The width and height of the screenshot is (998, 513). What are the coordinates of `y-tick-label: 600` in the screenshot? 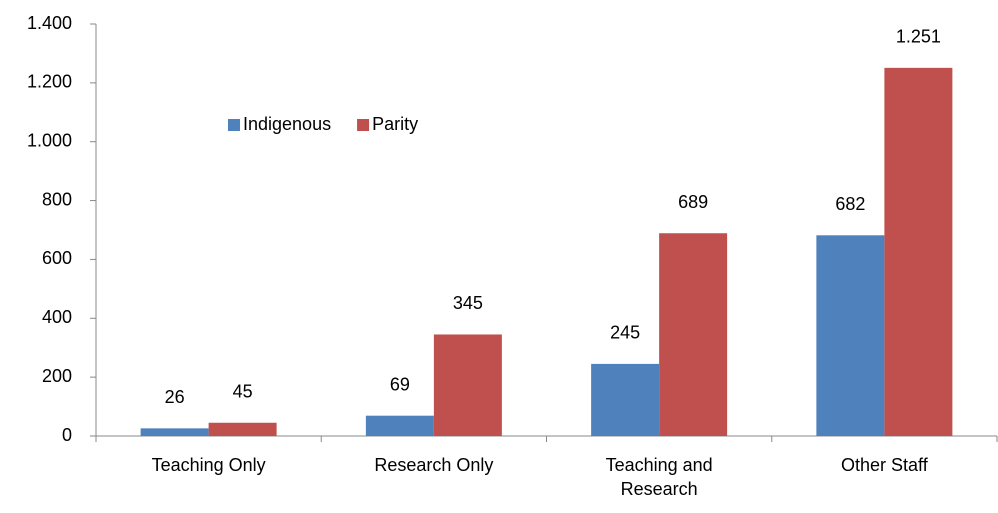 It's located at (57, 258).